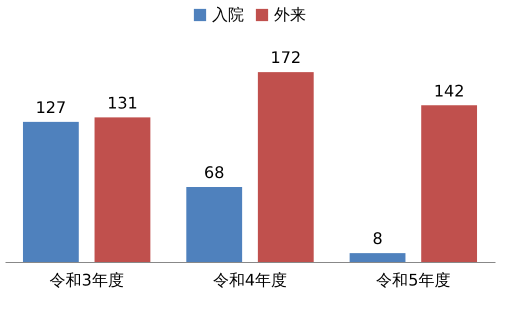 The image size is (529, 323). What do you see at coordinates (87, 280) in the screenshot?
I see `x-tick-label: 令和3年度` at bounding box center [87, 280].